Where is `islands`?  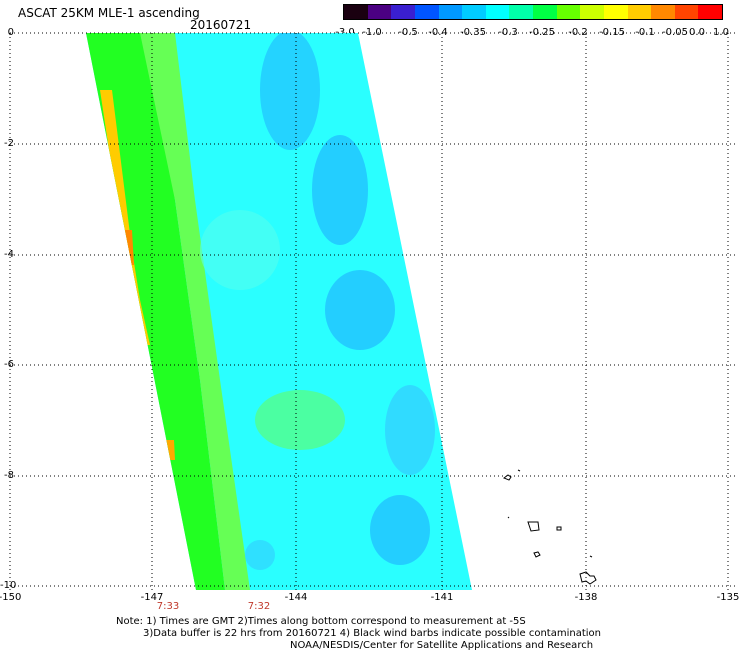
islands is located at coordinates (549, 527).